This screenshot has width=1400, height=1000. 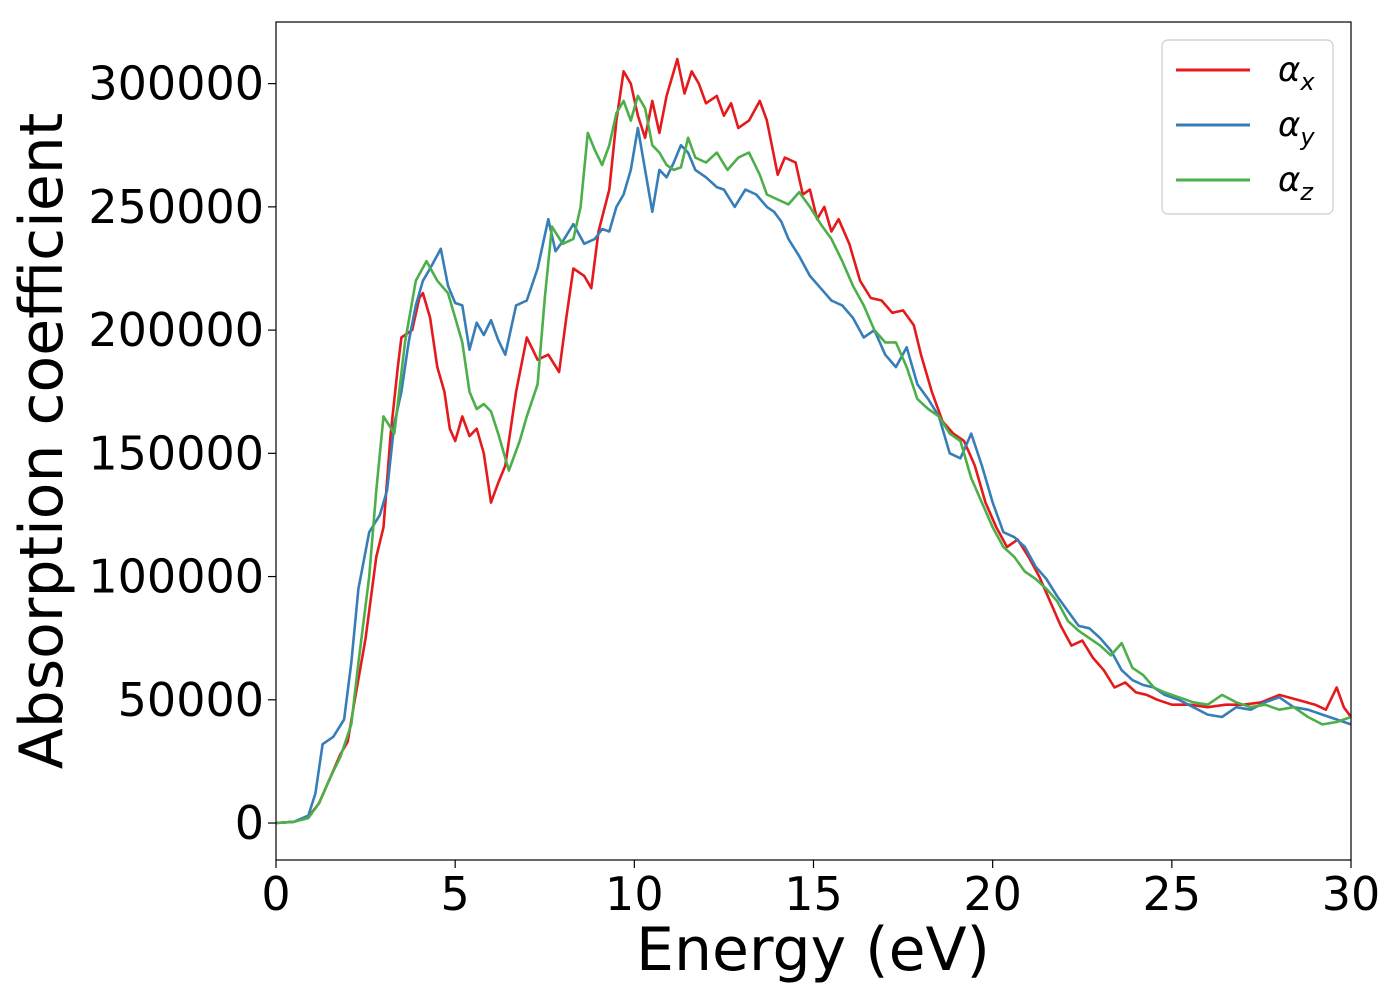 I want to click on x-tick-label: 10, so click(x=634, y=894).